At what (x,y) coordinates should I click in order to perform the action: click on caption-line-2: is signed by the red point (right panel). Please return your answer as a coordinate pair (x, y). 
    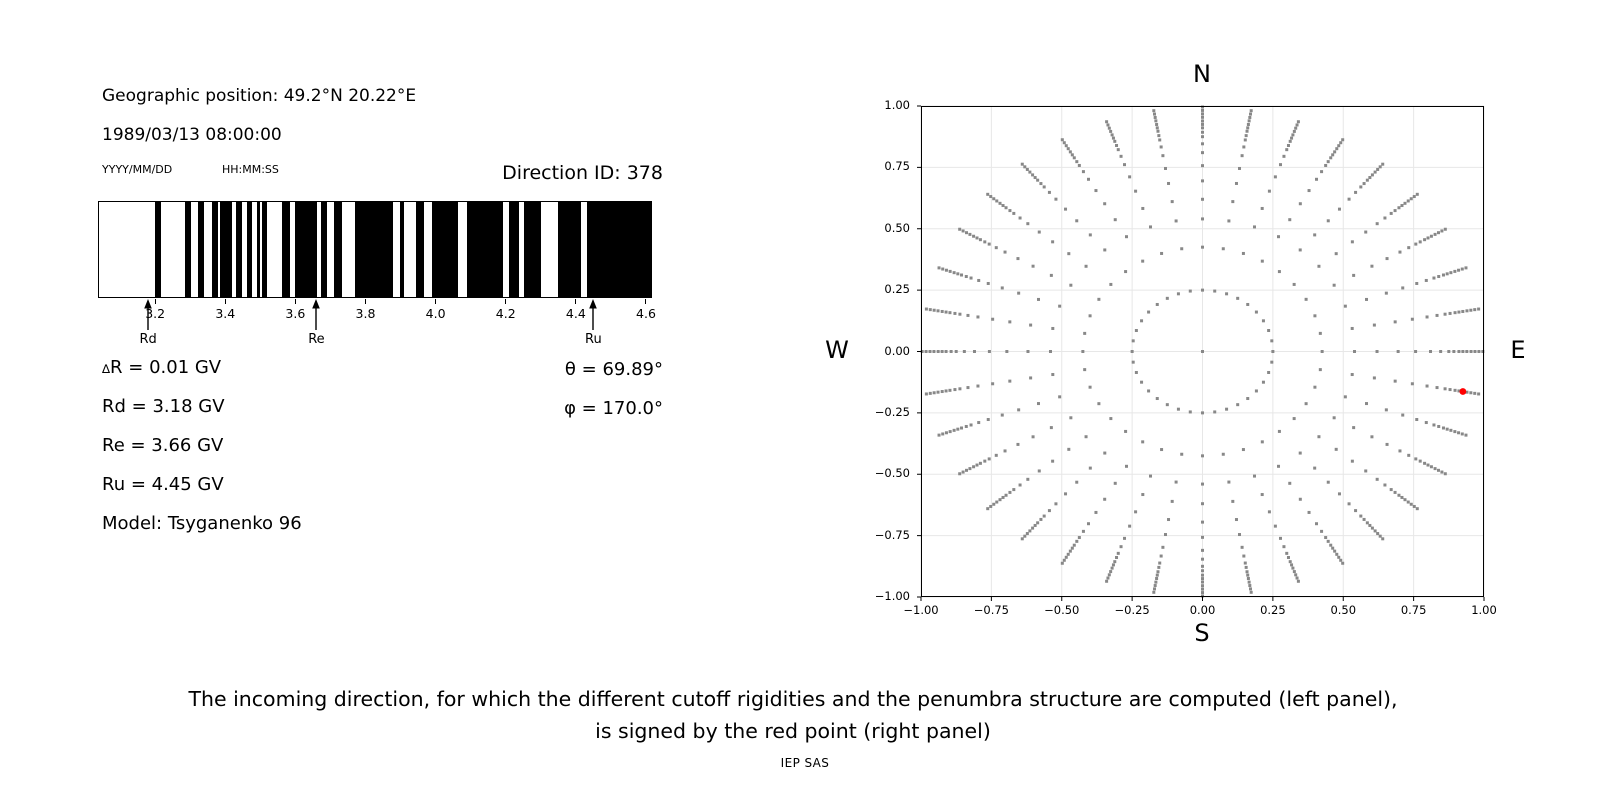
    Looking at the image, I should click on (793, 731).